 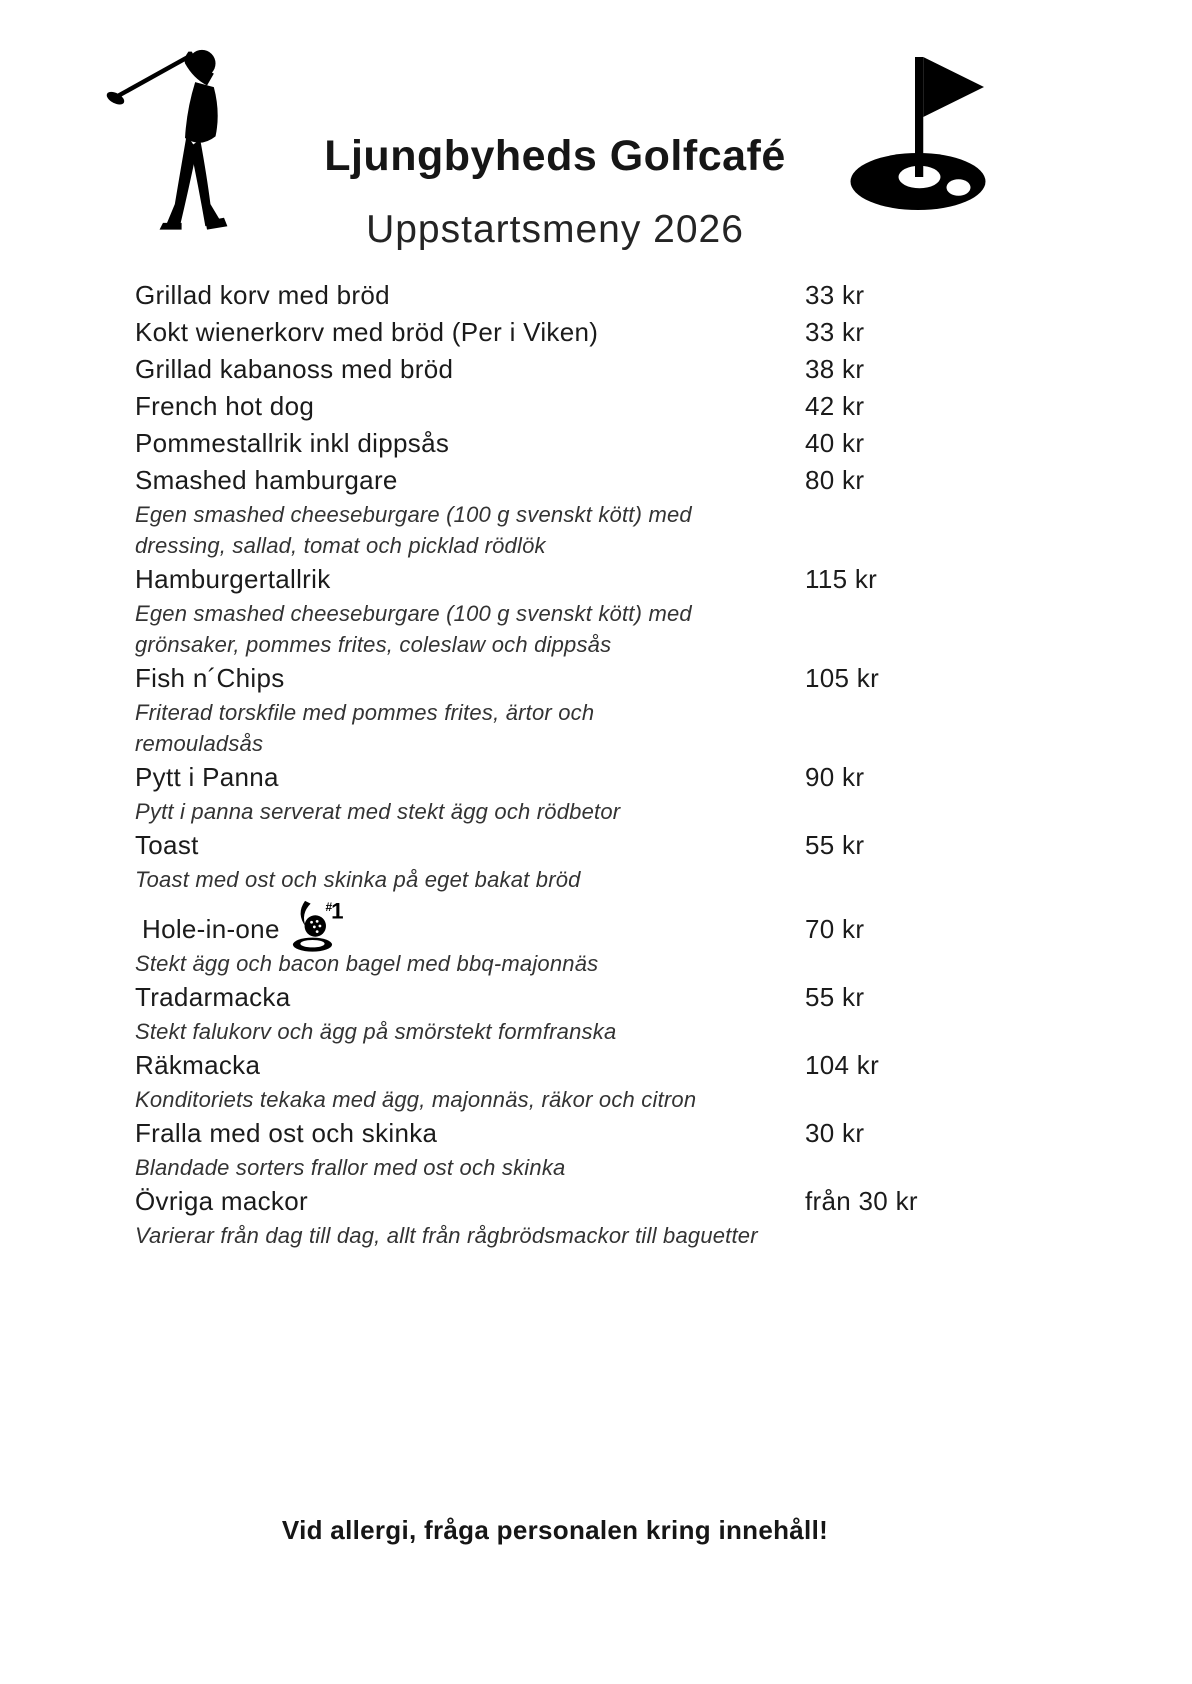 I want to click on menu-item-name: Hamburgertallrik, so click(x=233, y=579).